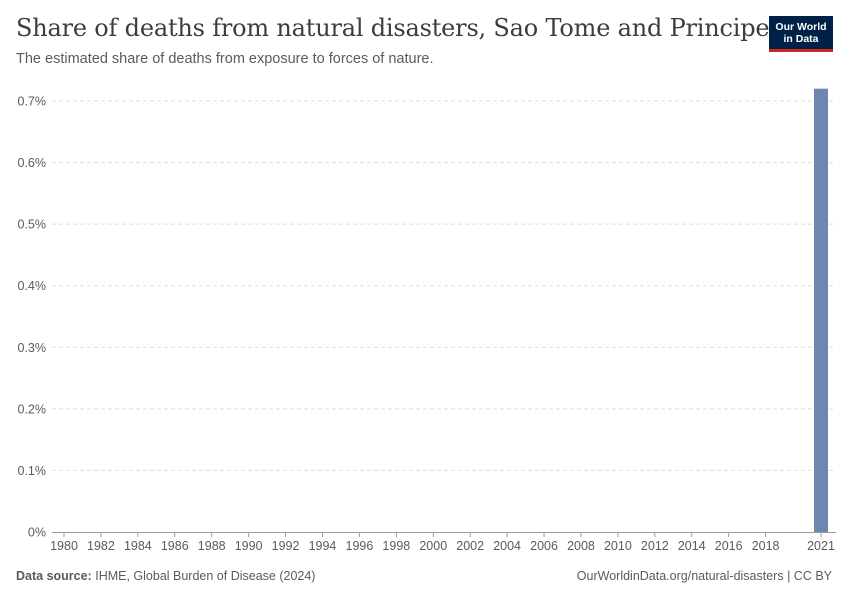 The height and width of the screenshot is (600, 850). I want to click on y-tick-label: 0.5%, so click(32, 225).